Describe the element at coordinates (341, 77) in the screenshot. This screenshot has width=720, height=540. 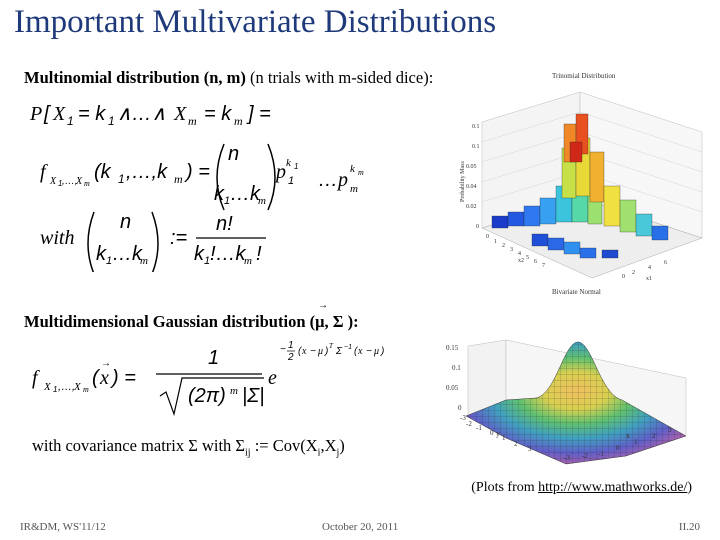
I see `multinomial-heading-rest: (n trials with m-sided dice):` at that location.